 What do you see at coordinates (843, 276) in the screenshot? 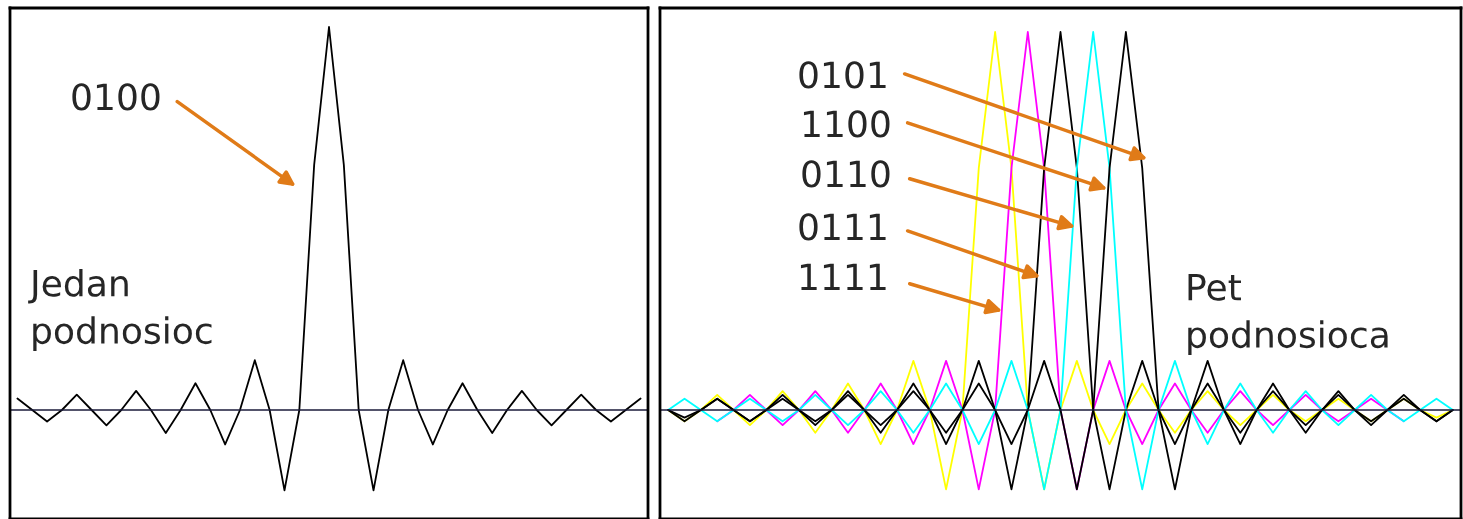
I see `annotation: 1111` at bounding box center [843, 276].